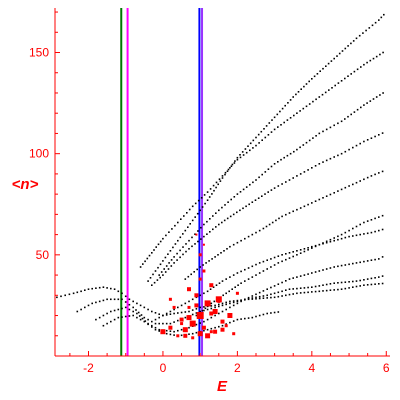 This screenshot has height=400, width=400. What do you see at coordinates (39, 154) in the screenshot?
I see `y-tick-label: 100` at bounding box center [39, 154].